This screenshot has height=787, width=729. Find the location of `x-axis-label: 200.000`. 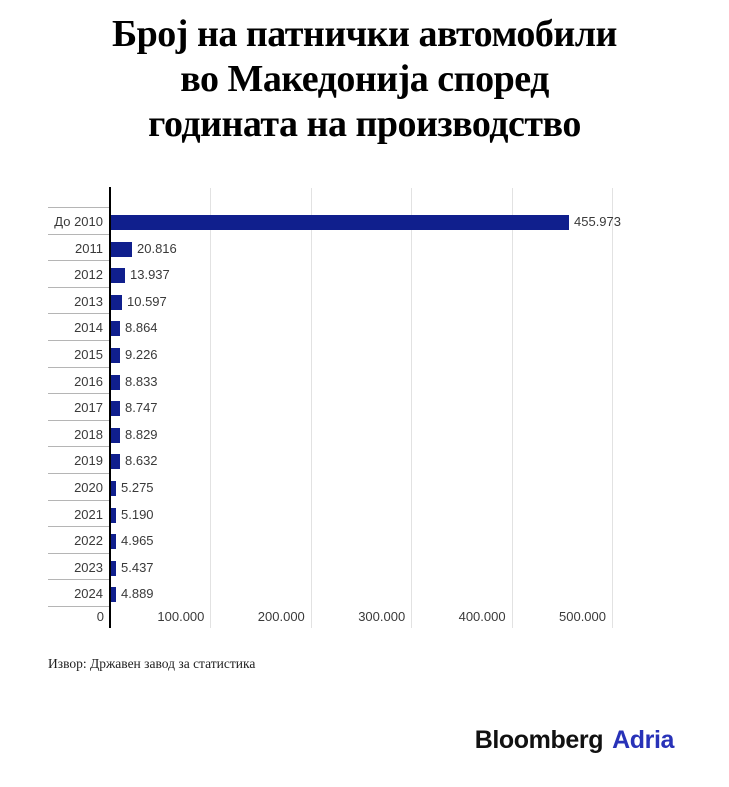

x-axis-label: 200.000 is located at coordinates (281, 616).